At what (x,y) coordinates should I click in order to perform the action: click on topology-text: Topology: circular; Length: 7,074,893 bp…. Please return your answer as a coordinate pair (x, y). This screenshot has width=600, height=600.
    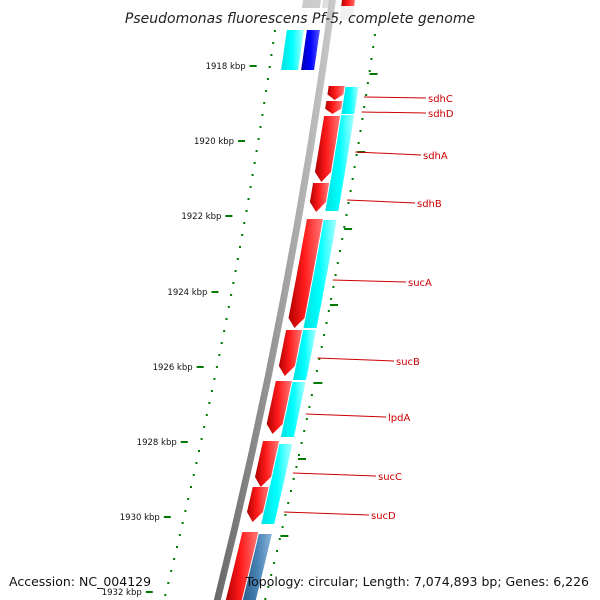
    Looking at the image, I should click on (417, 581).